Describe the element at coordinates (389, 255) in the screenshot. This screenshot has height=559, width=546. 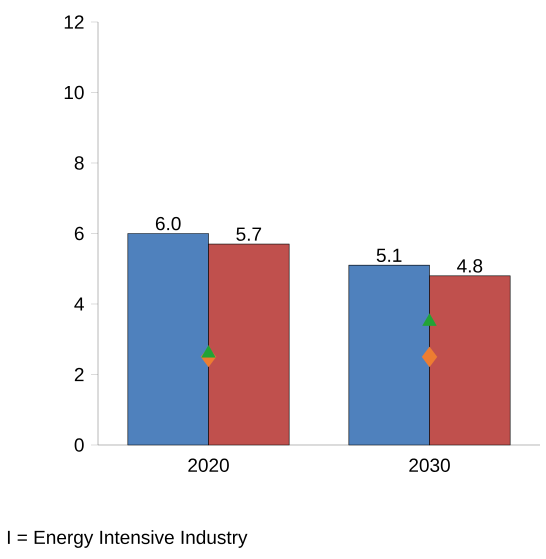
I see `data-label: 5.1` at that location.